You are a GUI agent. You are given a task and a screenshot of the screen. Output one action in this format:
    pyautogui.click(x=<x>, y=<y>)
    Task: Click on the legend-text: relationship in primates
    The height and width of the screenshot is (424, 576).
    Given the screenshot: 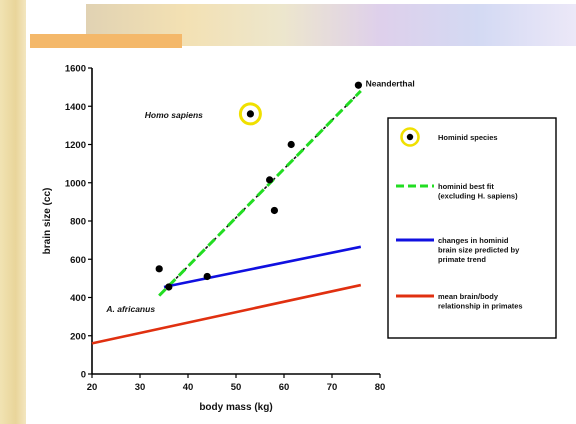 What is the action you would take?
    pyautogui.click(x=480, y=306)
    